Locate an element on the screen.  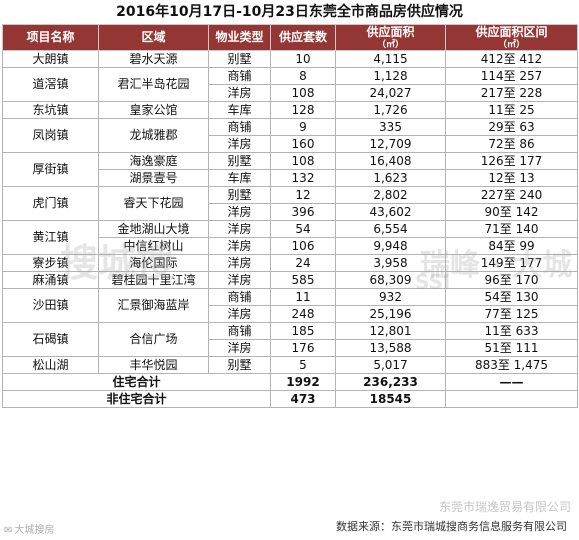
cell-range: 883至 1,475 is located at coordinates (511, 365).